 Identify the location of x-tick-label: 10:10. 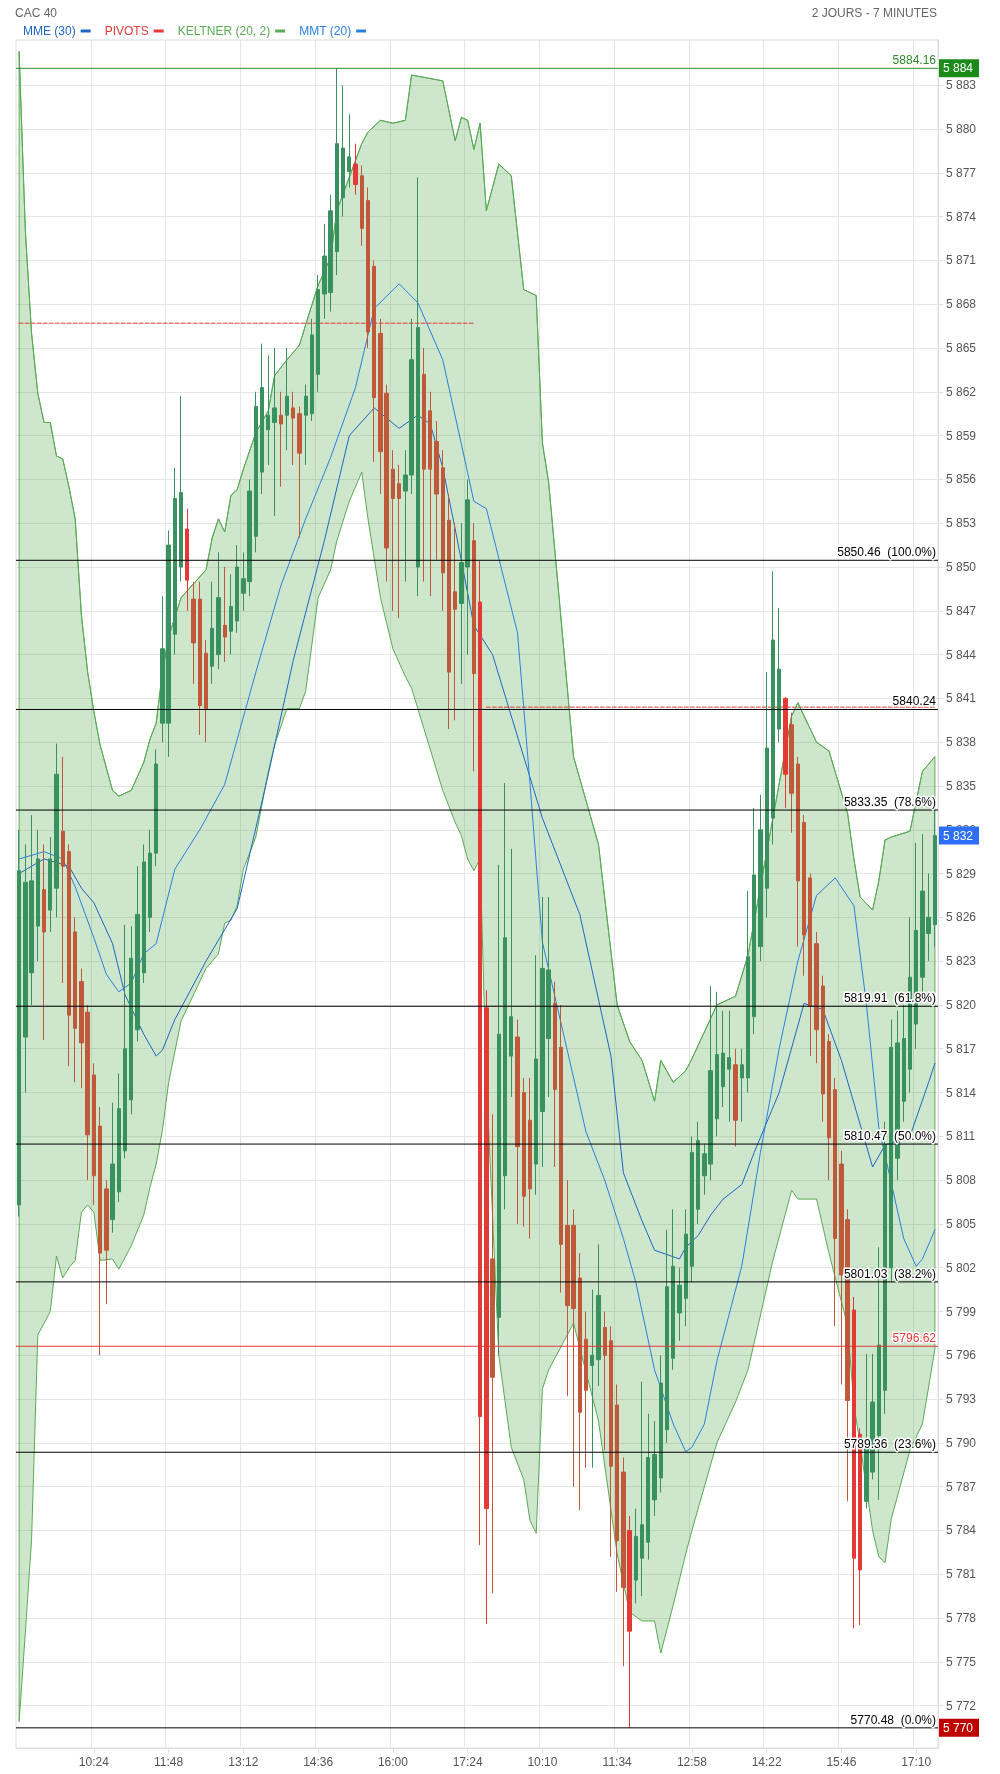
(542, 1762).